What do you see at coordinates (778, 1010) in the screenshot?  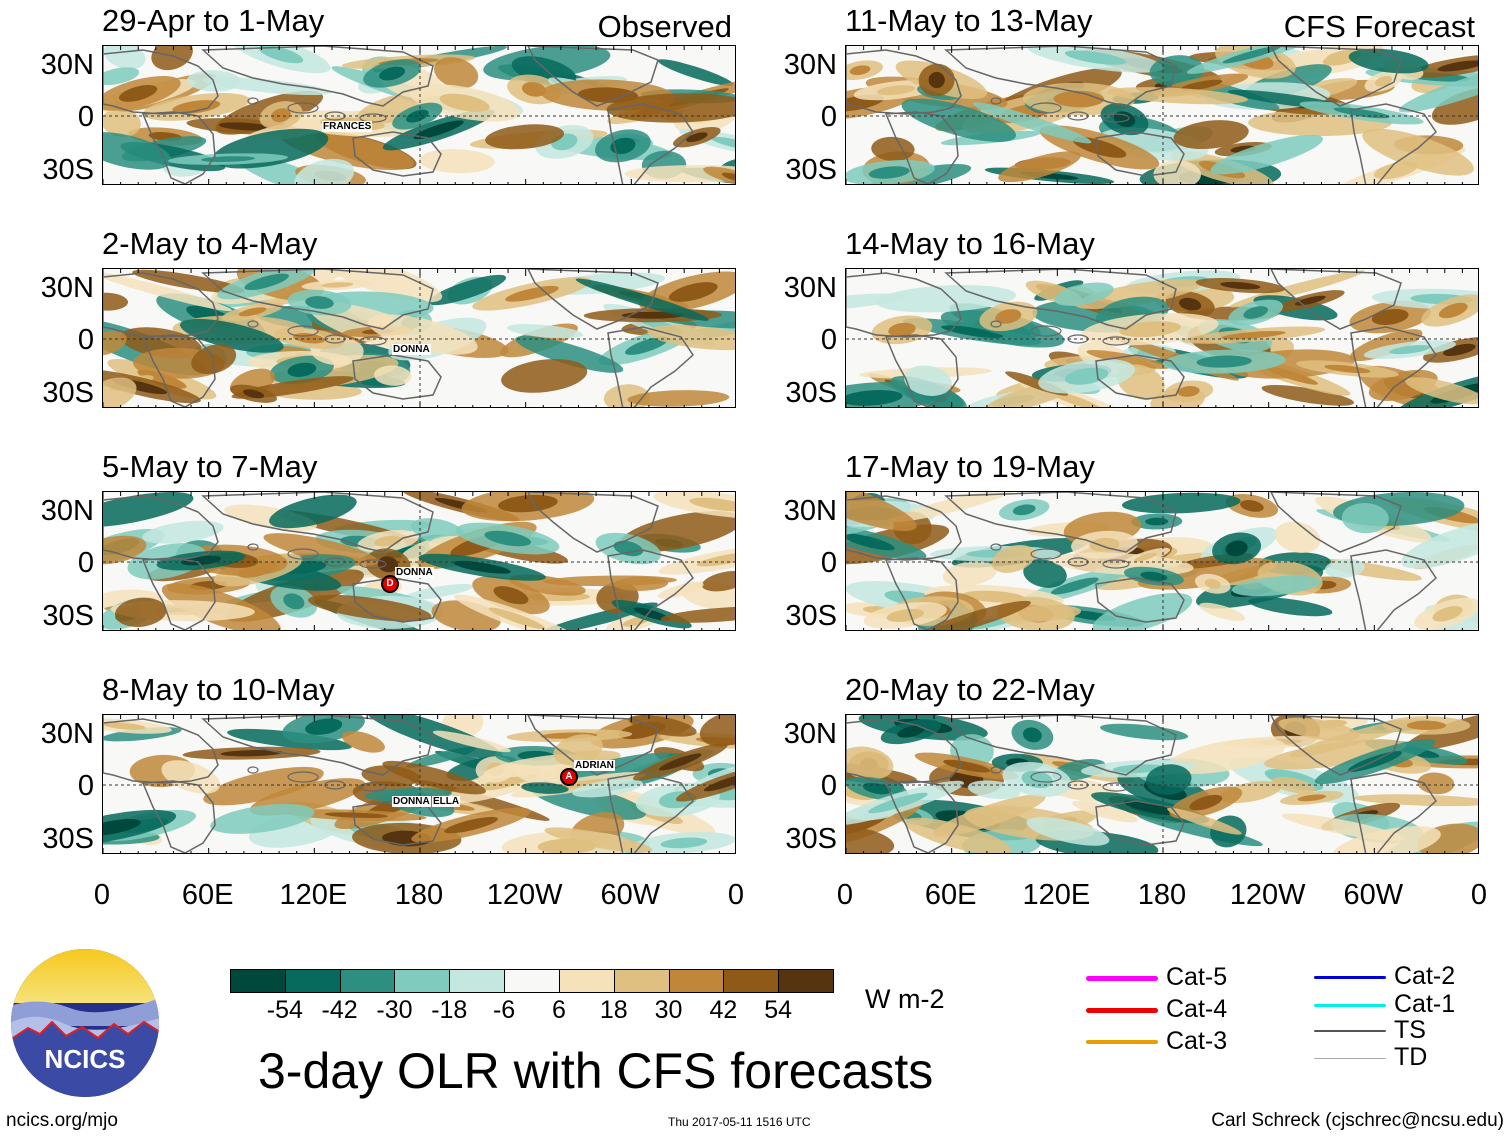 I see `colorbar-tick-label: 54` at bounding box center [778, 1010].